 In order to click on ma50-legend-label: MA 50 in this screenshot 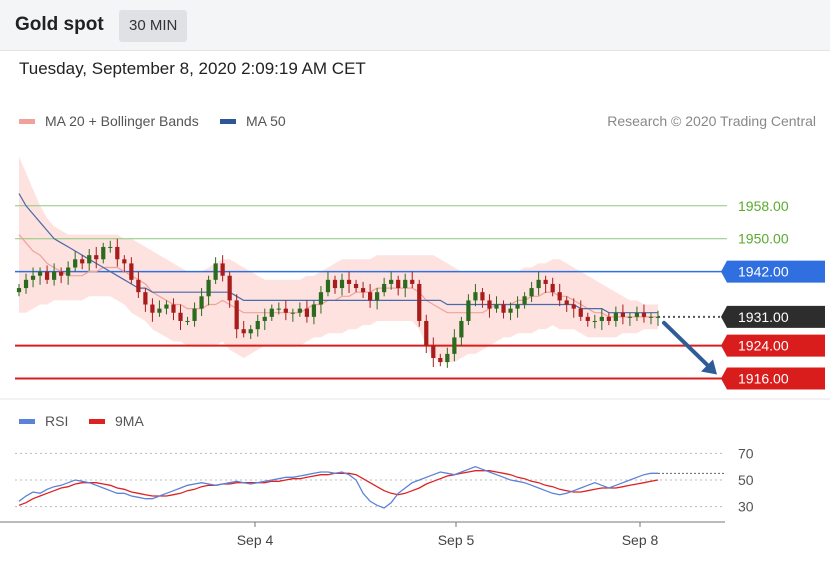, I will do `click(266, 121)`.